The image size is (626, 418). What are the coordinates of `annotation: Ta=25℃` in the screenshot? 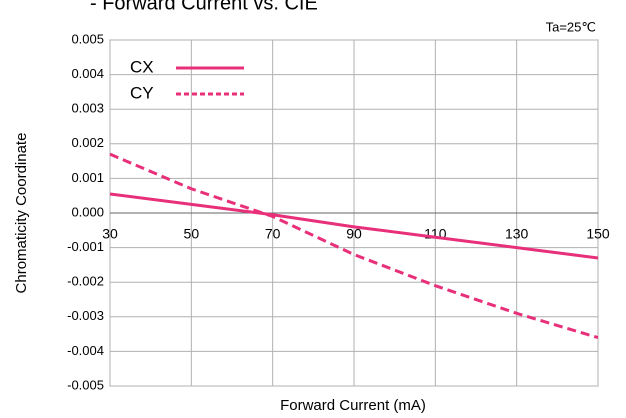 It's located at (571, 26).